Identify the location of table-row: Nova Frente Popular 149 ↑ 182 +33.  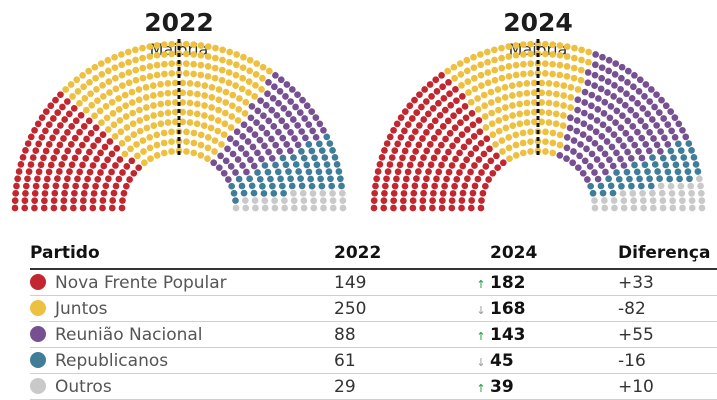
(373, 282).